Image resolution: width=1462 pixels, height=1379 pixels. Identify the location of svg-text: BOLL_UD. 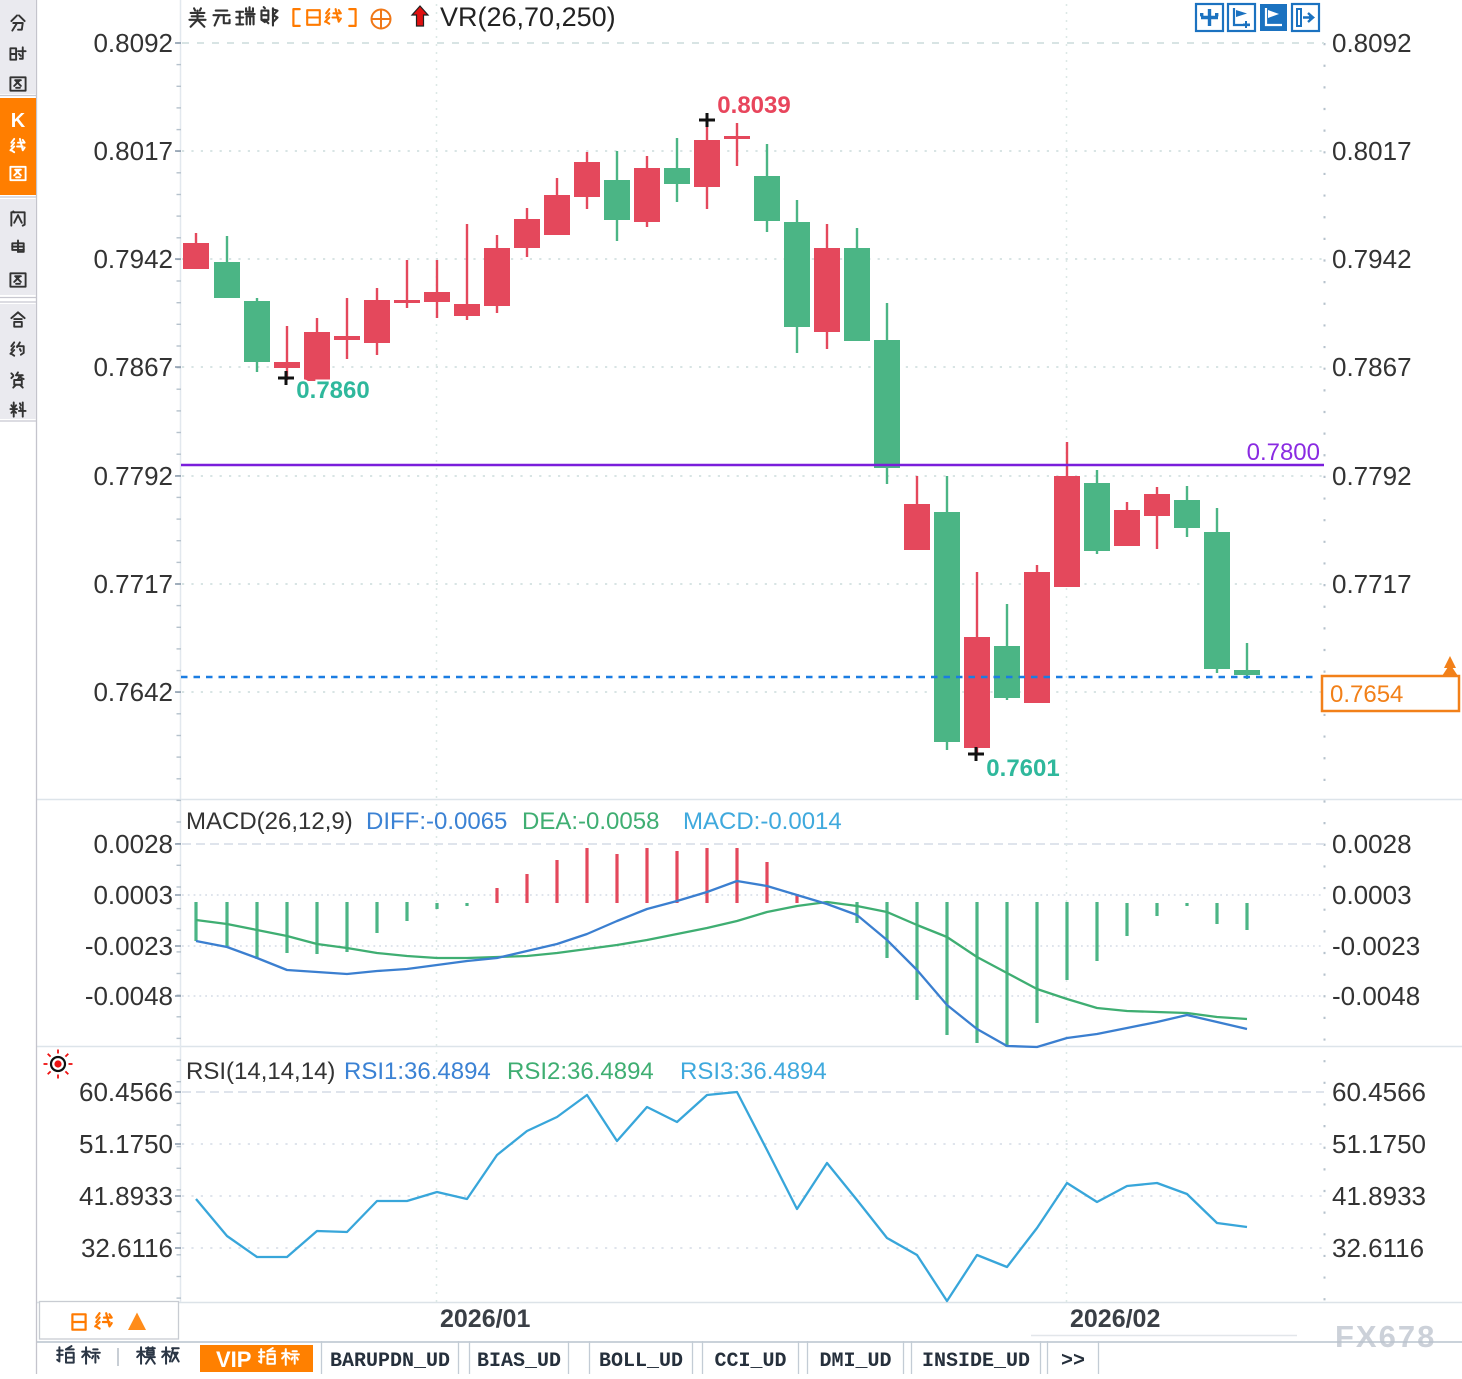
(641, 1361).